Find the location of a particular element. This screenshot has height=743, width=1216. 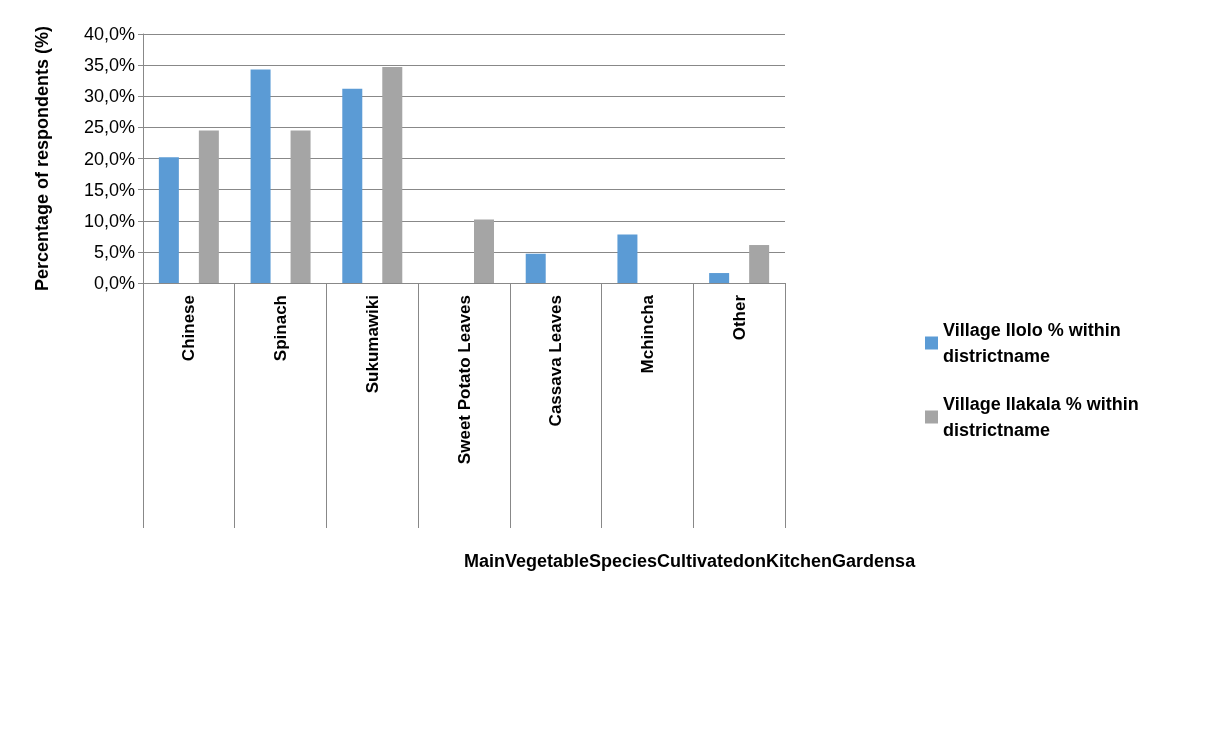

y-axis-title: Percentage of respondents (%) is located at coordinates (42, 158).